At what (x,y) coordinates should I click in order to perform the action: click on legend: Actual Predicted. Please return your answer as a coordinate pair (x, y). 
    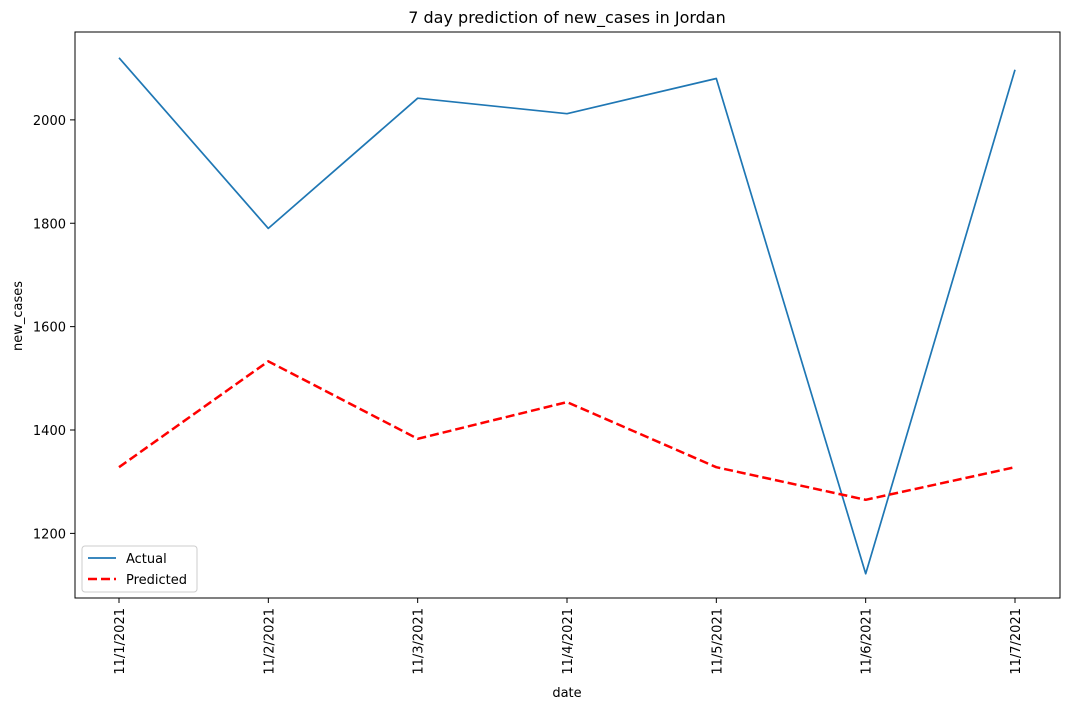
    Looking at the image, I should click on (139, 569).